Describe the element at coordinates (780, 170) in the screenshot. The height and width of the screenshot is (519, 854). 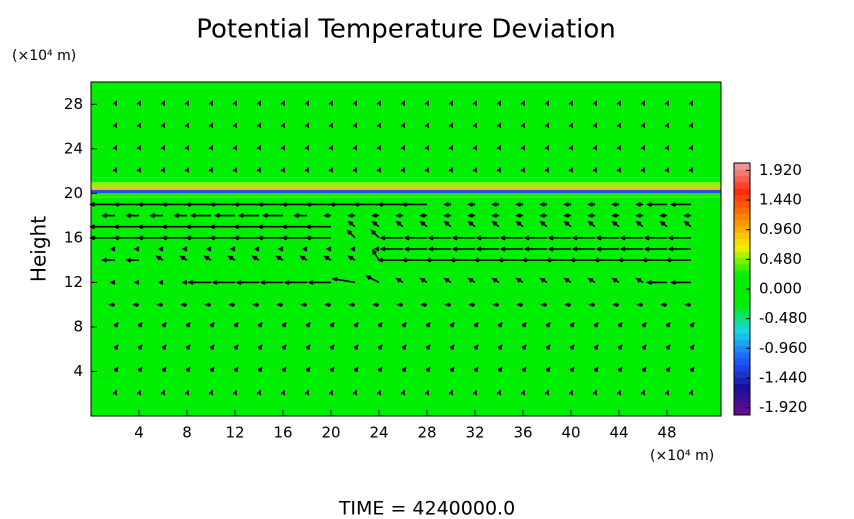
I see `colorbar-tick-label: 1.920` at that location.